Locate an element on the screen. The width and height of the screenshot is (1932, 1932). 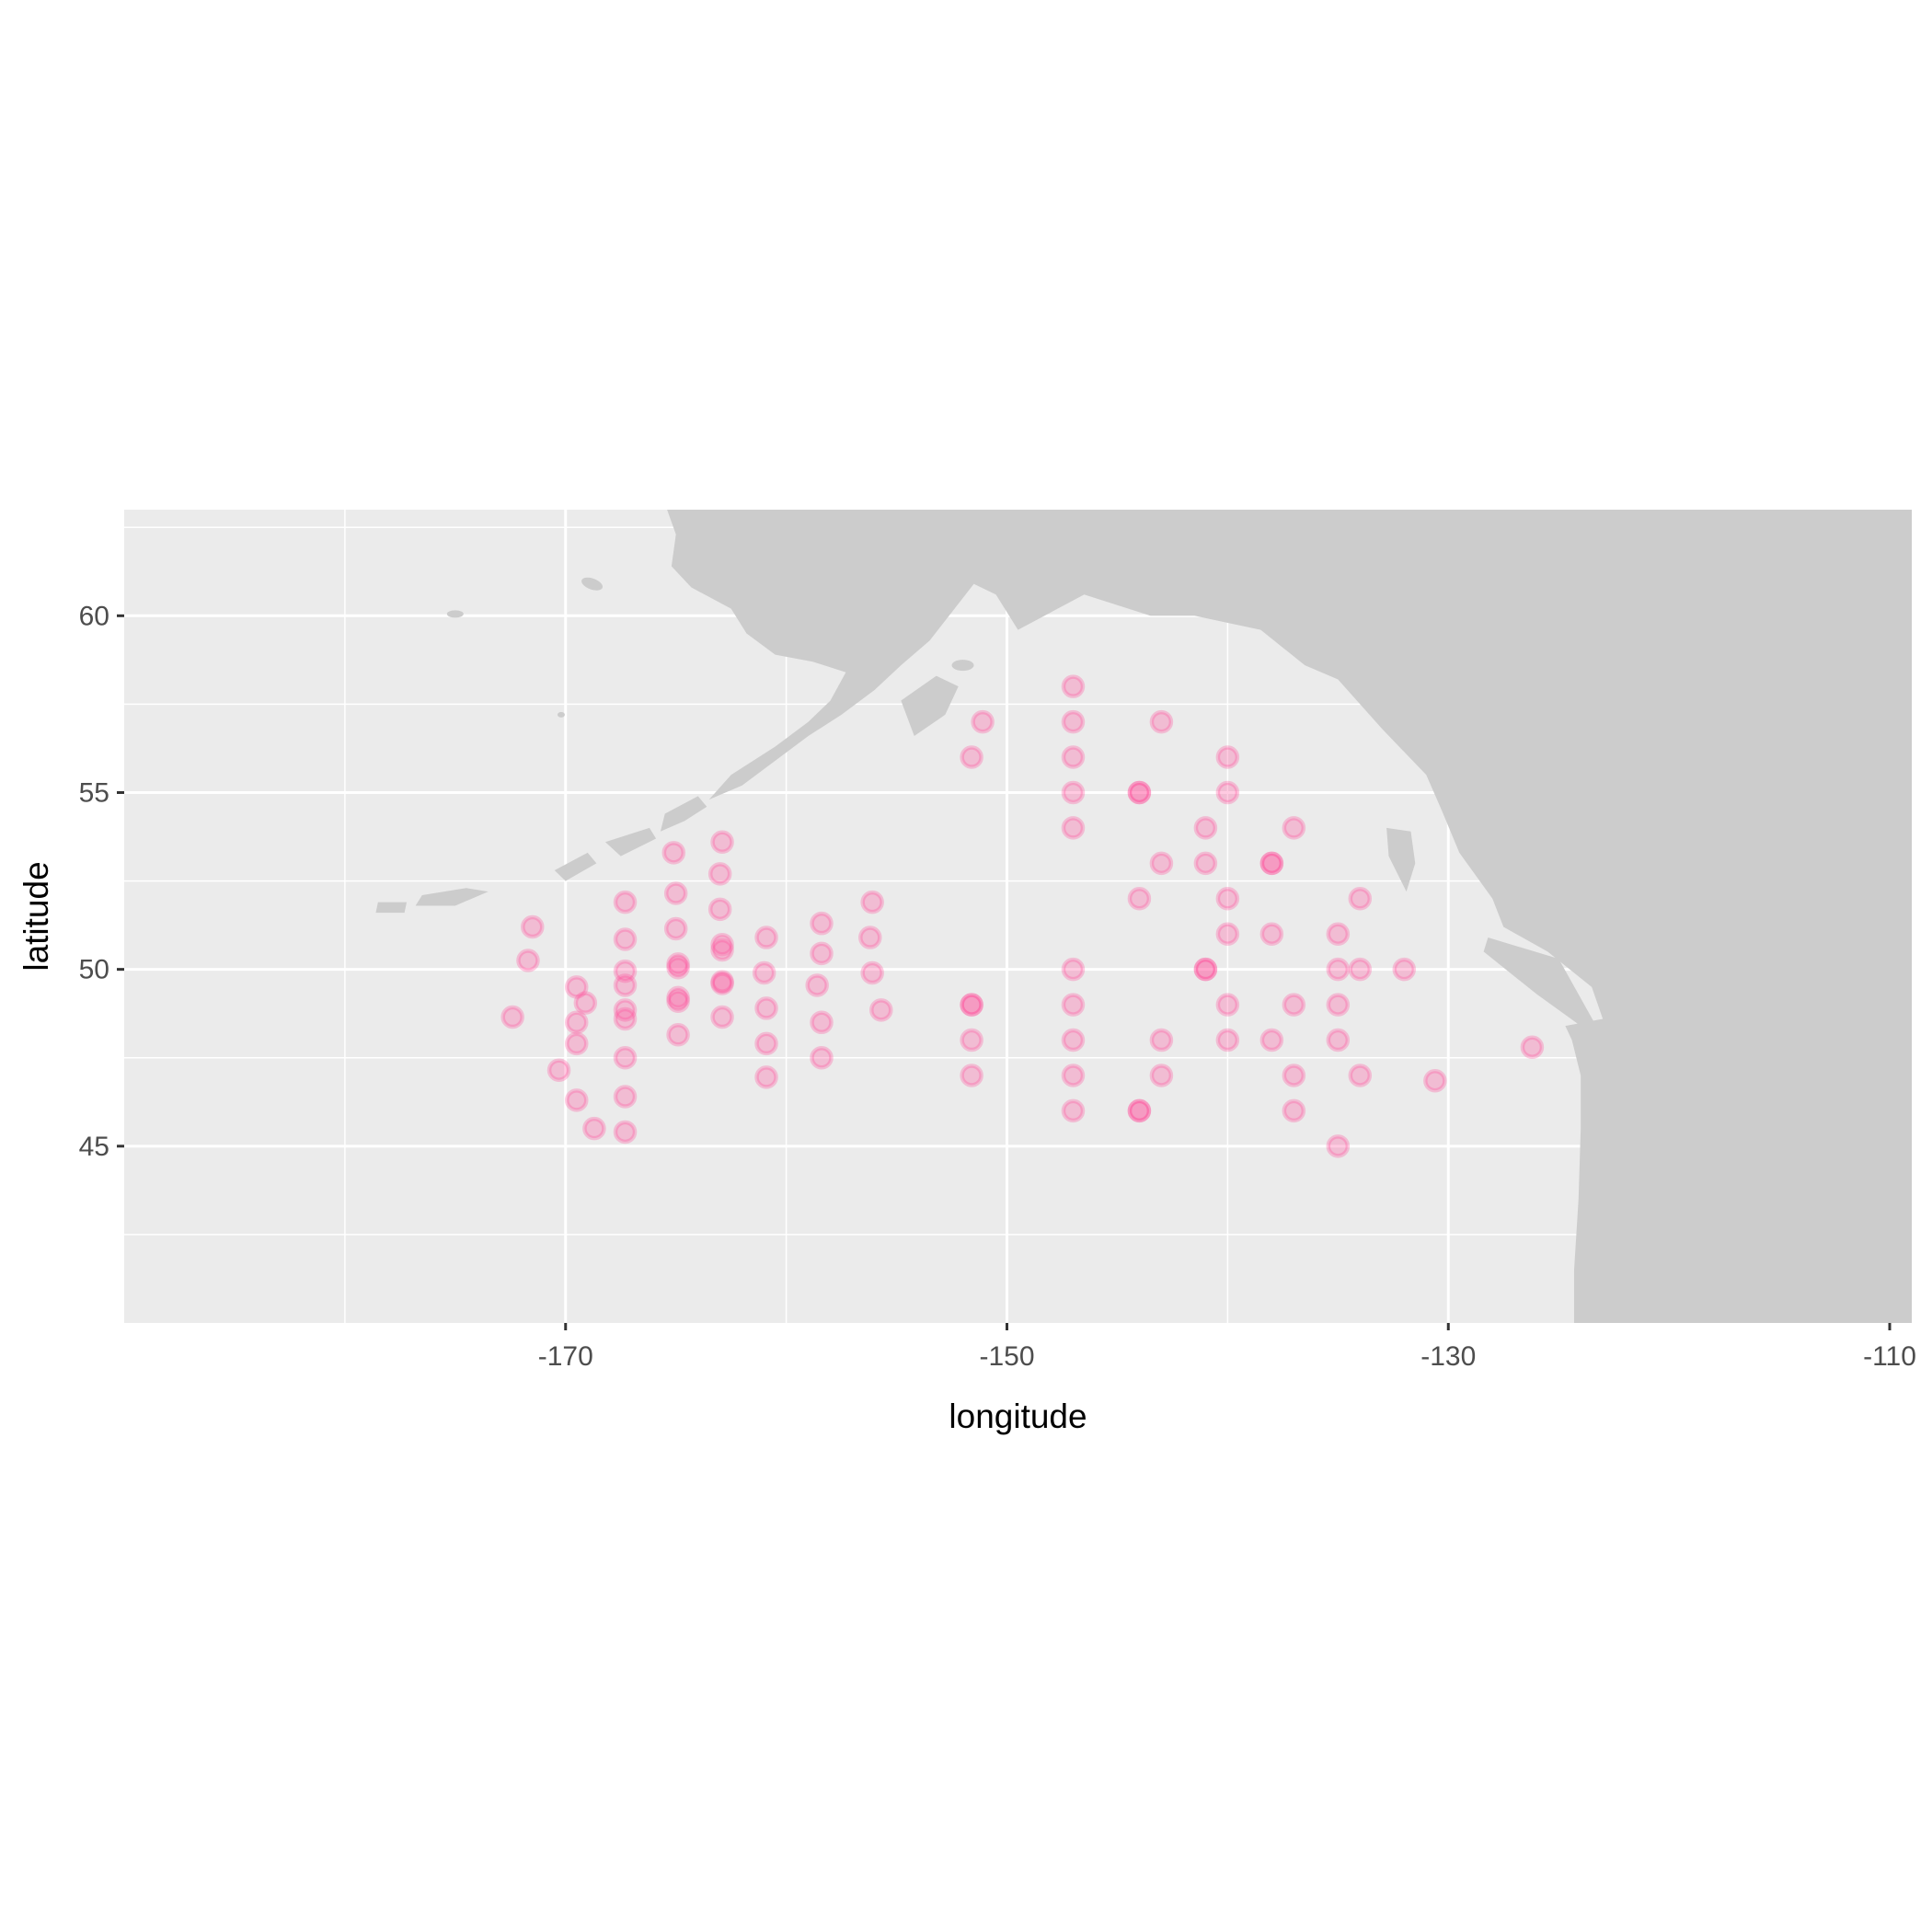
unimak-island is located at coordinates (683, 814).